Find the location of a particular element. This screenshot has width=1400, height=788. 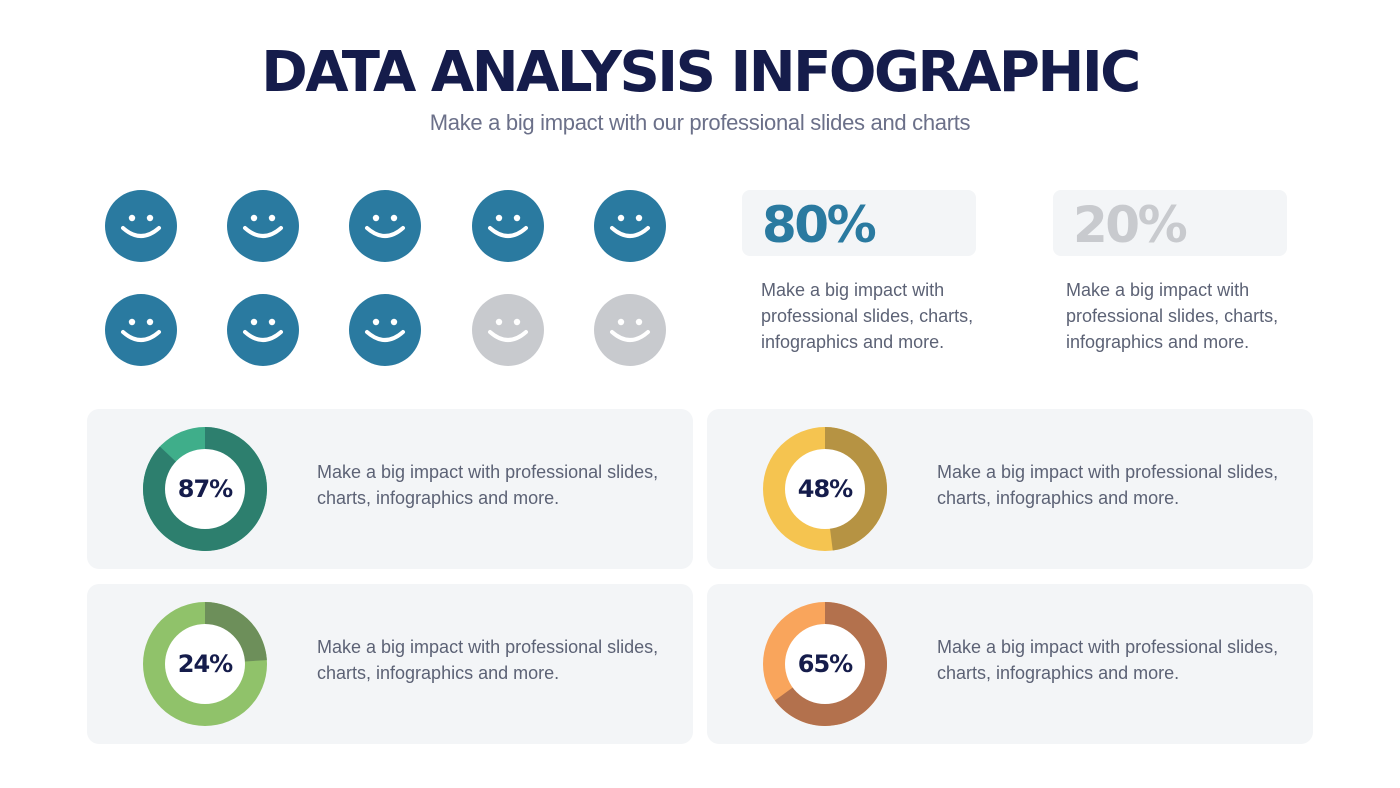

stat-value: 80% is located at coordinates (819, 225).